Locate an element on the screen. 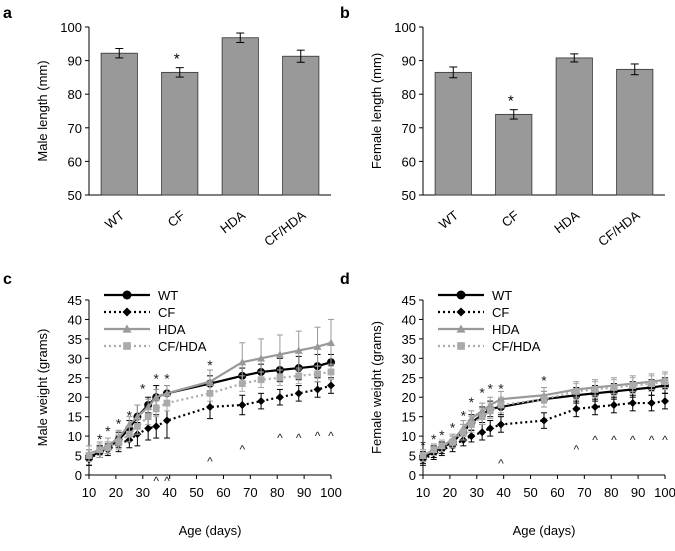 The width and height of the screenshot is (675, 551). y-tick-label: 20 is located at coordinates (409, 397).